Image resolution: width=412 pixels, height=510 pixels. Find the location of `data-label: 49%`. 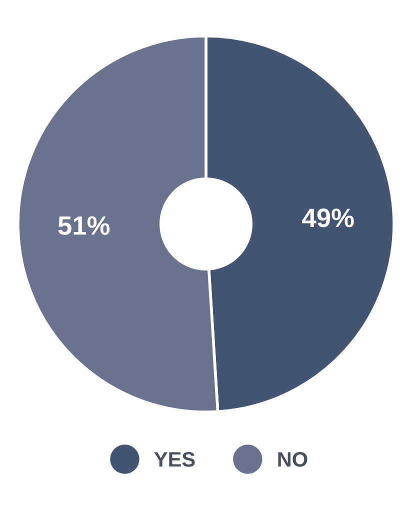

data-label: 49% is located at coordinates (328, 218).